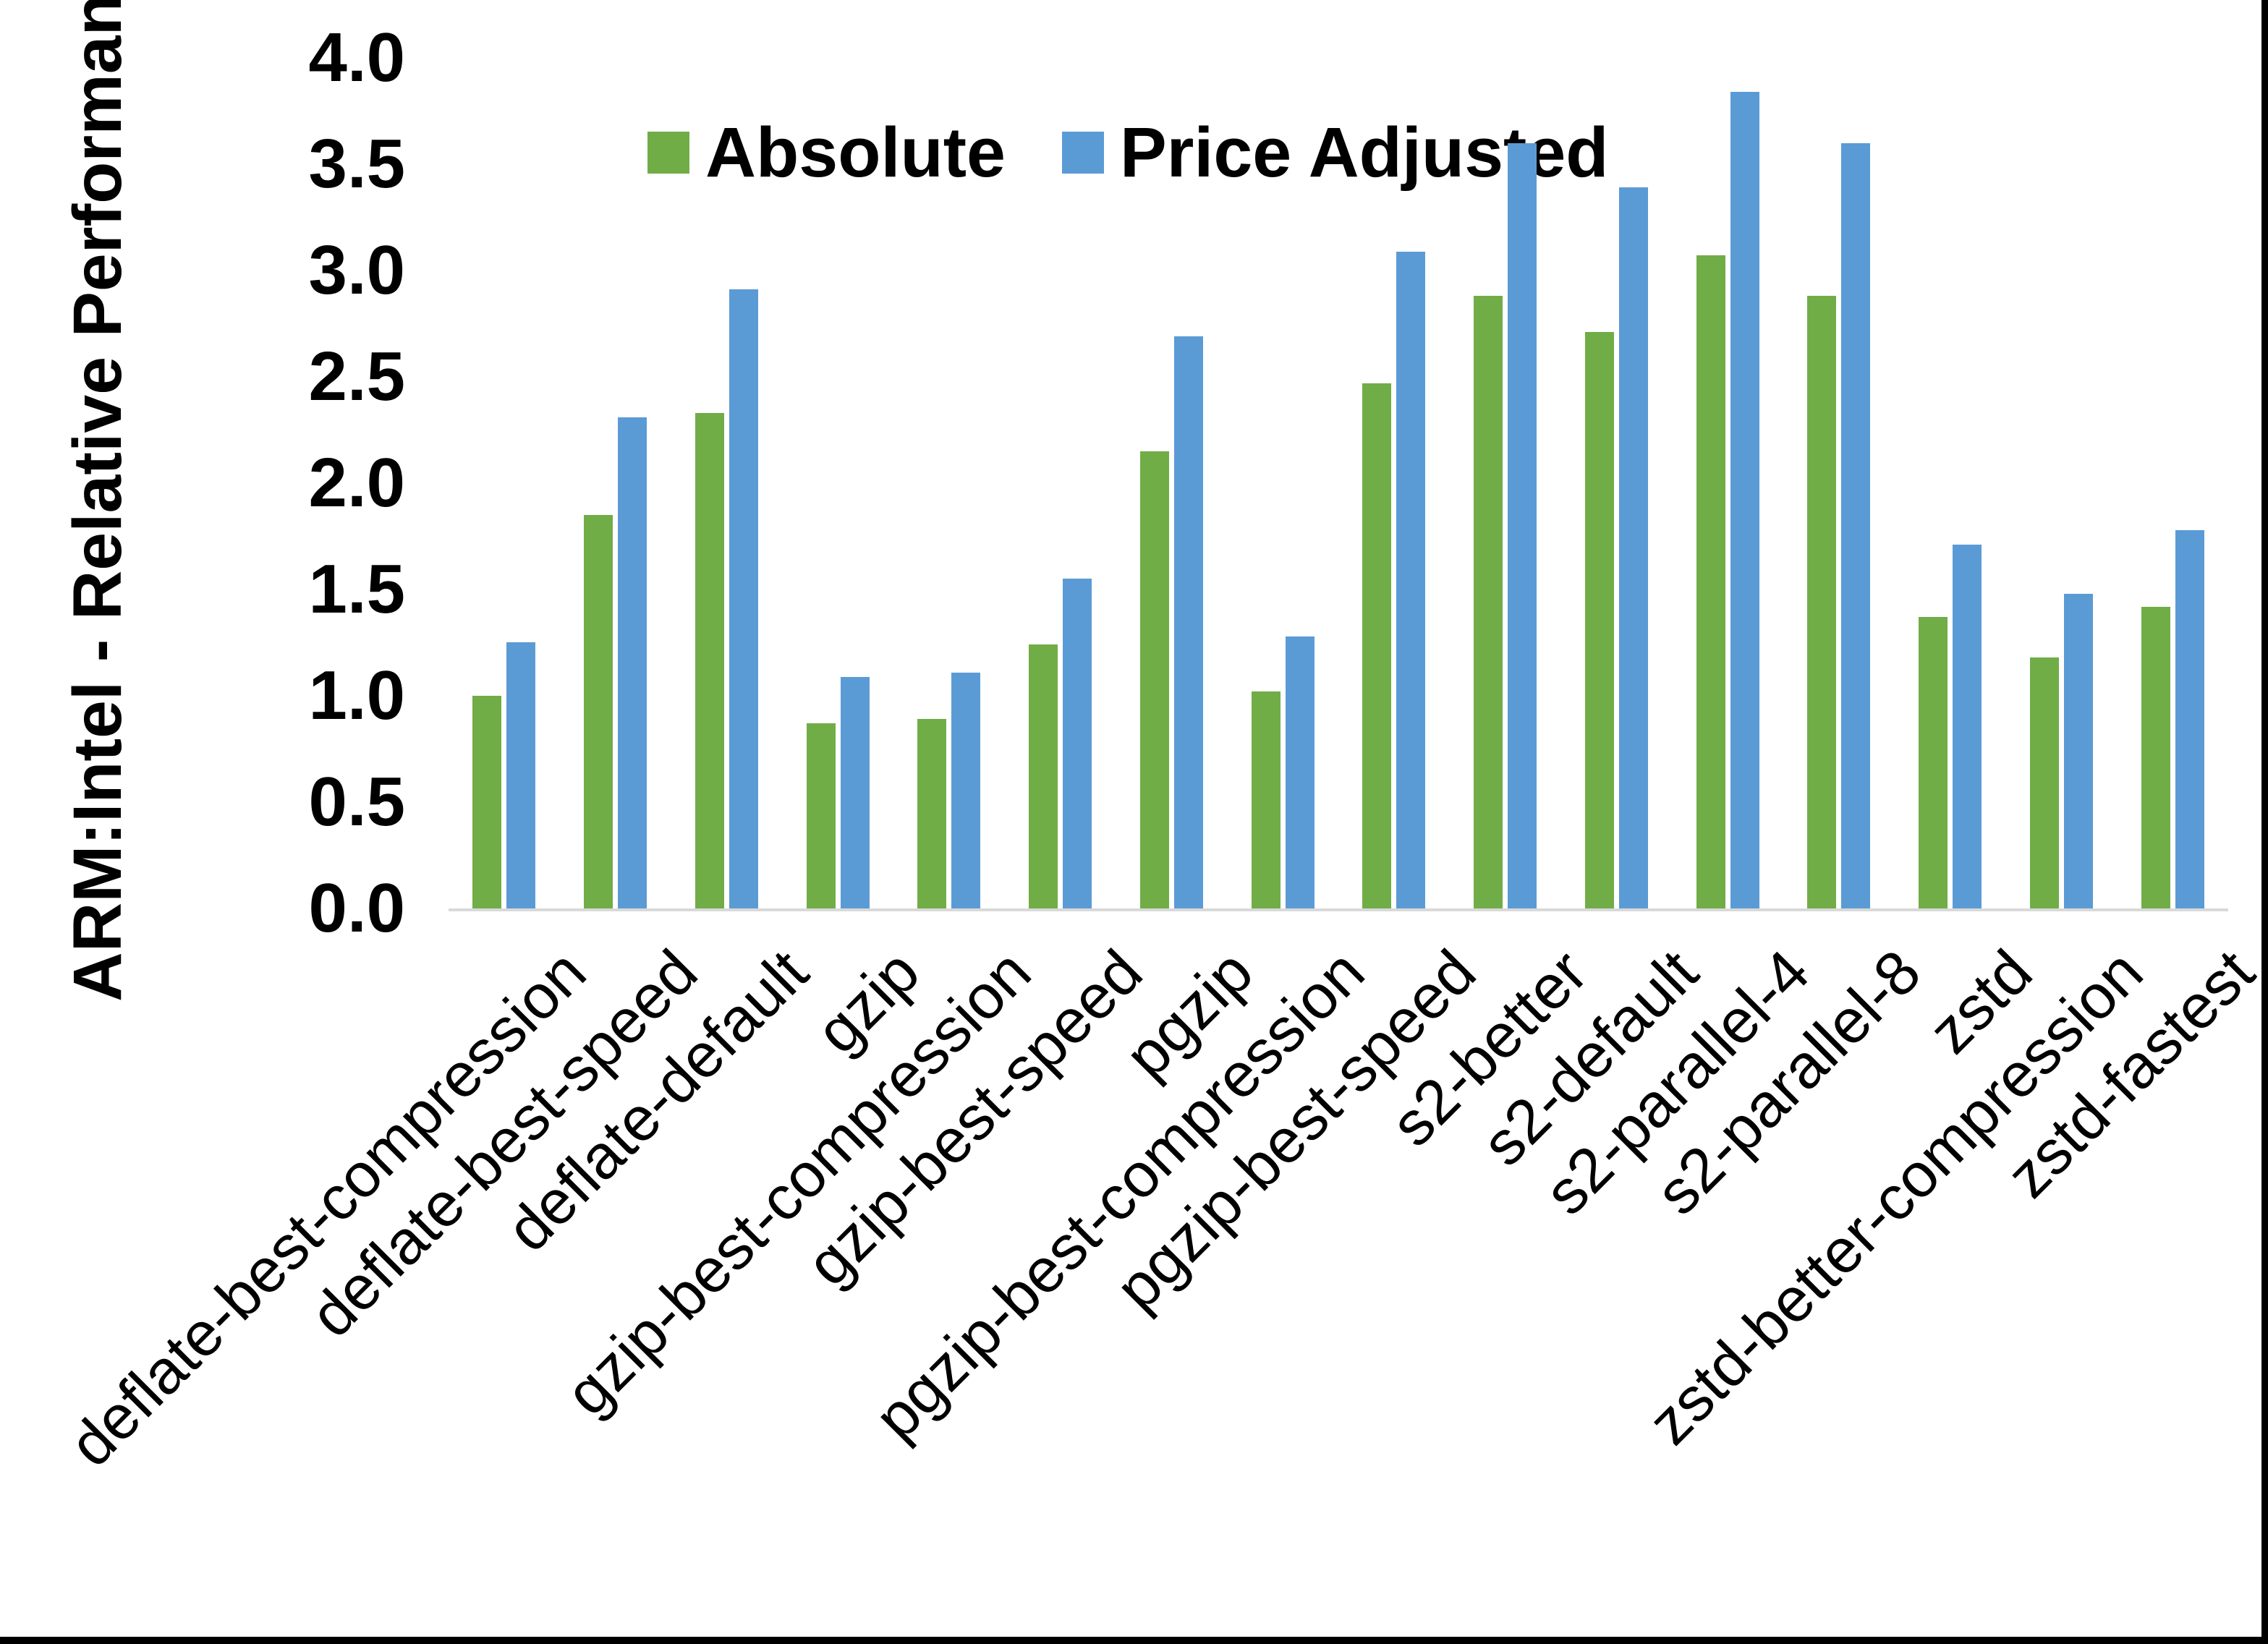 The image size is (2268, 1644). I want to click on y-tick-label: 0.0, so click(356, 908).